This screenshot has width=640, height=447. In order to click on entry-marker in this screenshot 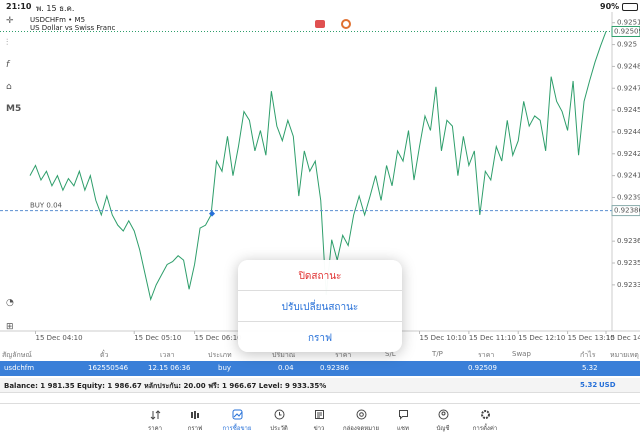, I will do `click(212, 213)`.